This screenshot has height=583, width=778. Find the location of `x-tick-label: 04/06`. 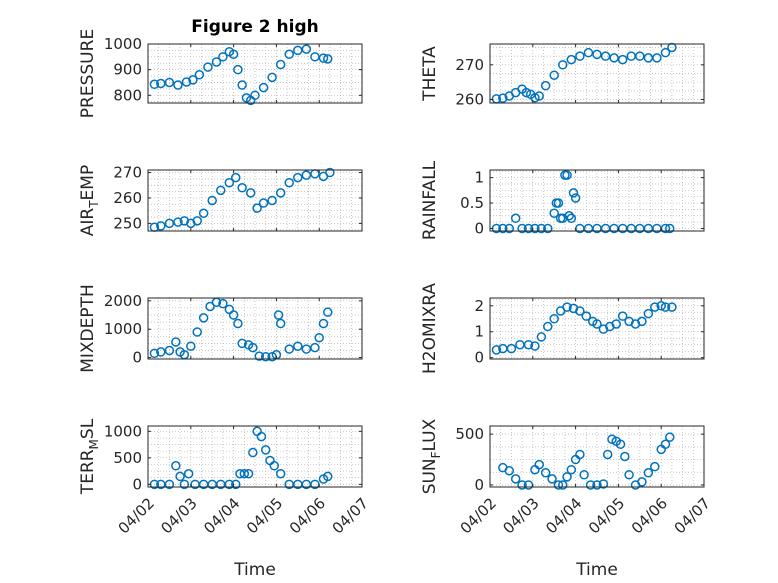

x-tick-label: 04/06 is located at coordinates (307, 515).